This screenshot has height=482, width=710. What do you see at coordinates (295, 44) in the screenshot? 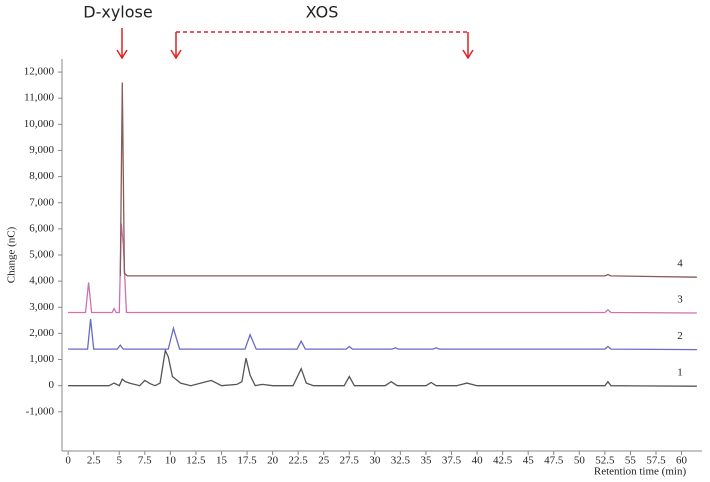
I see `annotation-arrows` at bounding box center [295, 44].